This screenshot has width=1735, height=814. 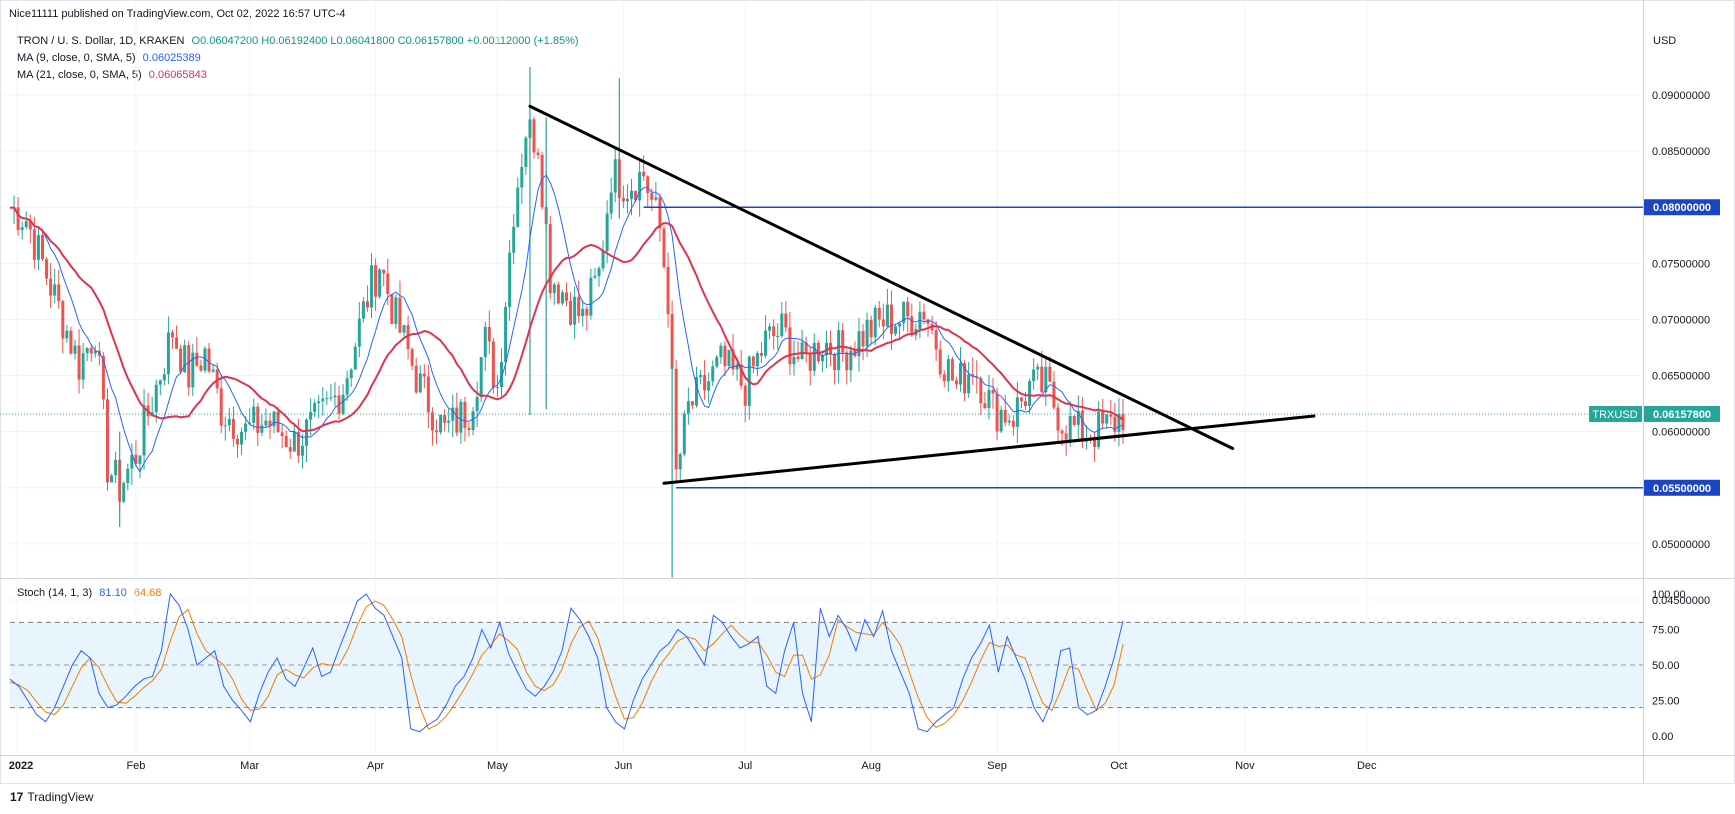 What do you see at coordinates (1669, 595) in the screenshot?
I see `stoch-tick-label: 100.00` at bounding box center [1669, 595].